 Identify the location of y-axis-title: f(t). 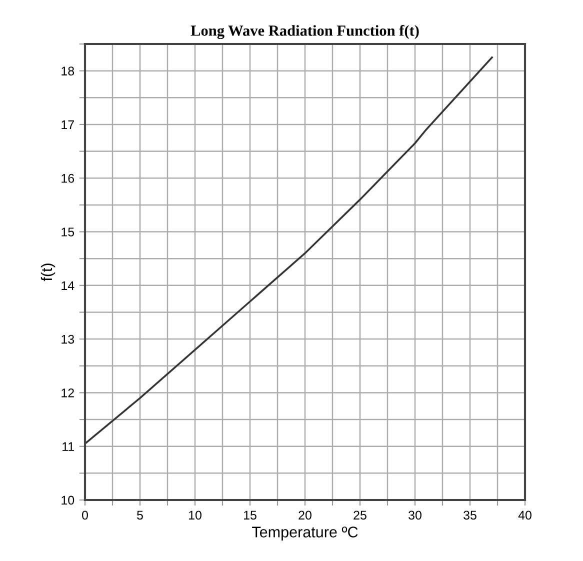
(48, 273).